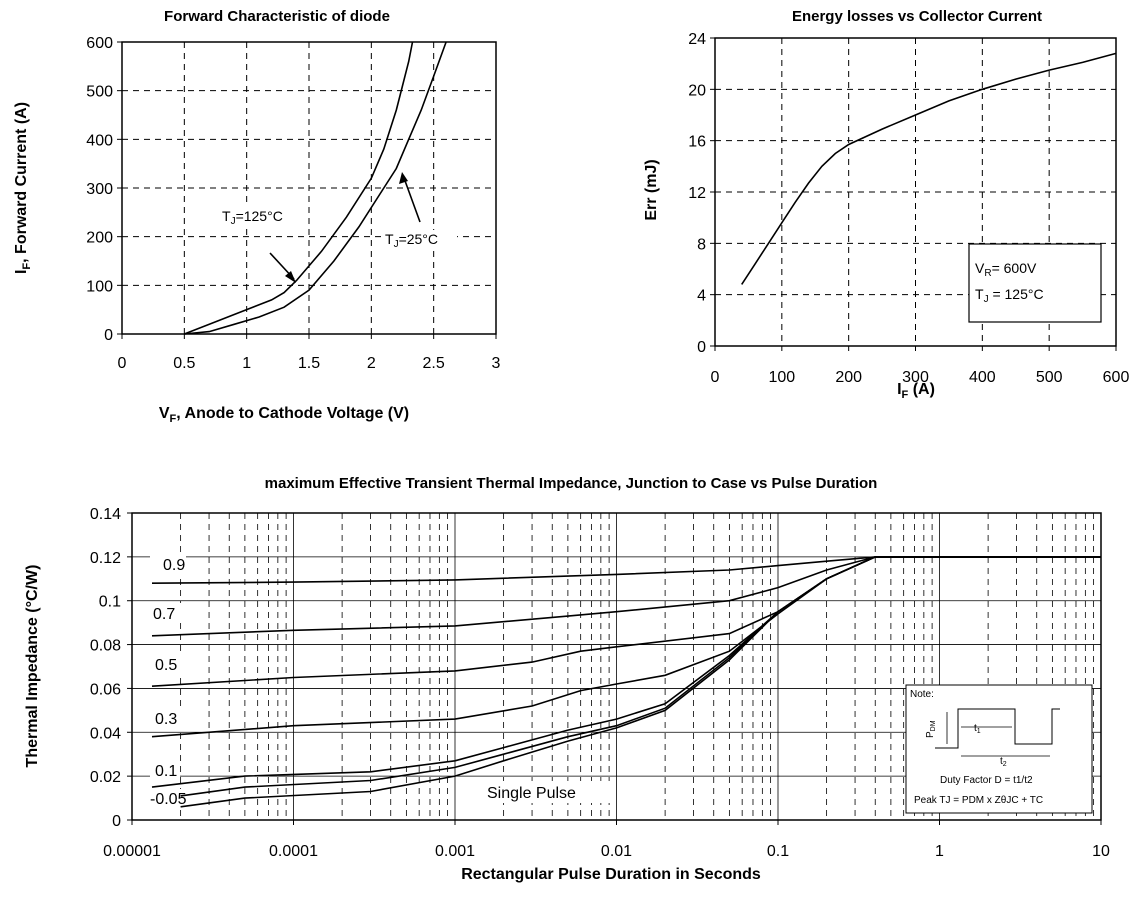 This screenshot has width=1139, height=897. Describe the element at coordinates (105, 777) in the screenshot. I see `y-tick-label: 0.02` at that location.